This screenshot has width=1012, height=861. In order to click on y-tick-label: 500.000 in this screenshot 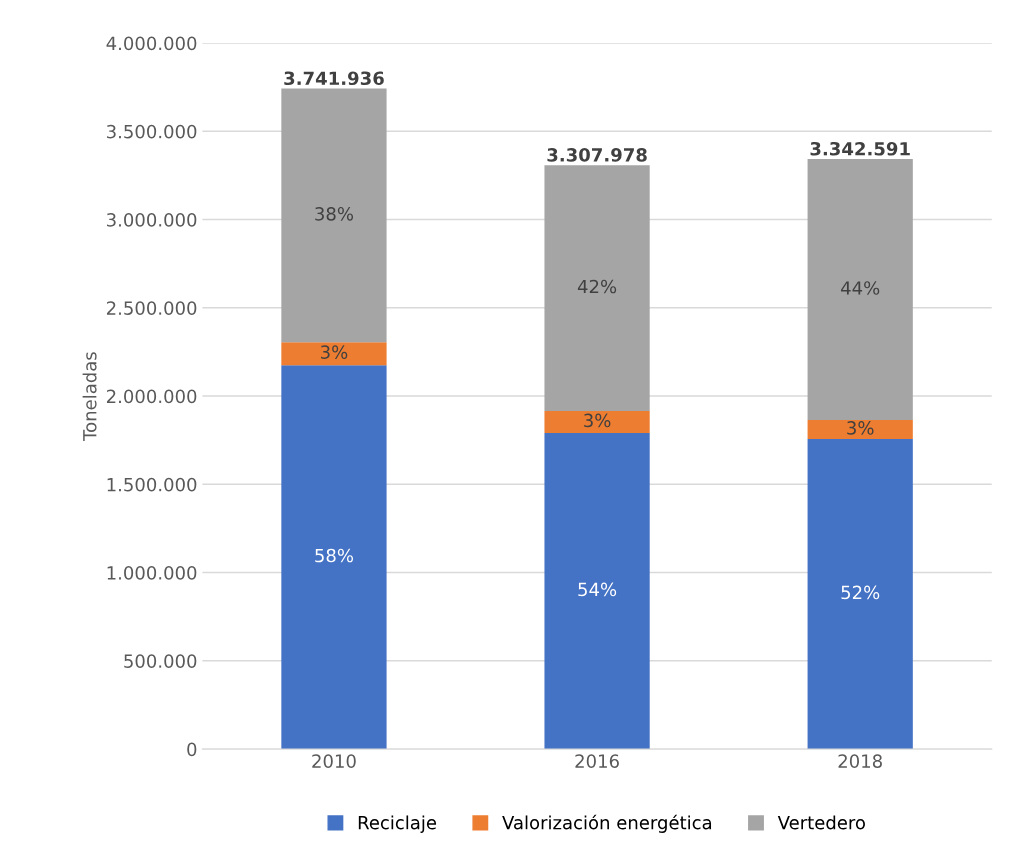, I will do `click(160, 661)`.